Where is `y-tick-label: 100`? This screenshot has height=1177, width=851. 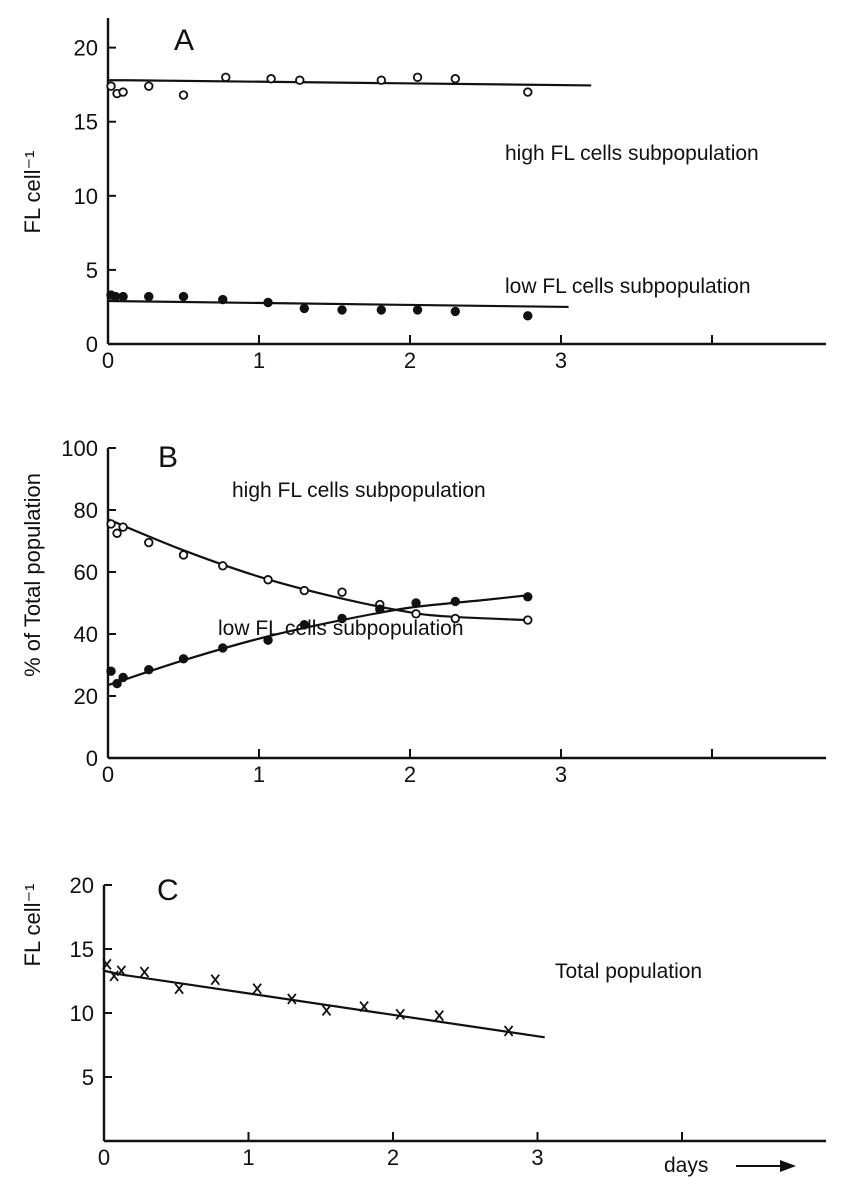
y-tick-label: 100 is located at coordinates (79, 448).